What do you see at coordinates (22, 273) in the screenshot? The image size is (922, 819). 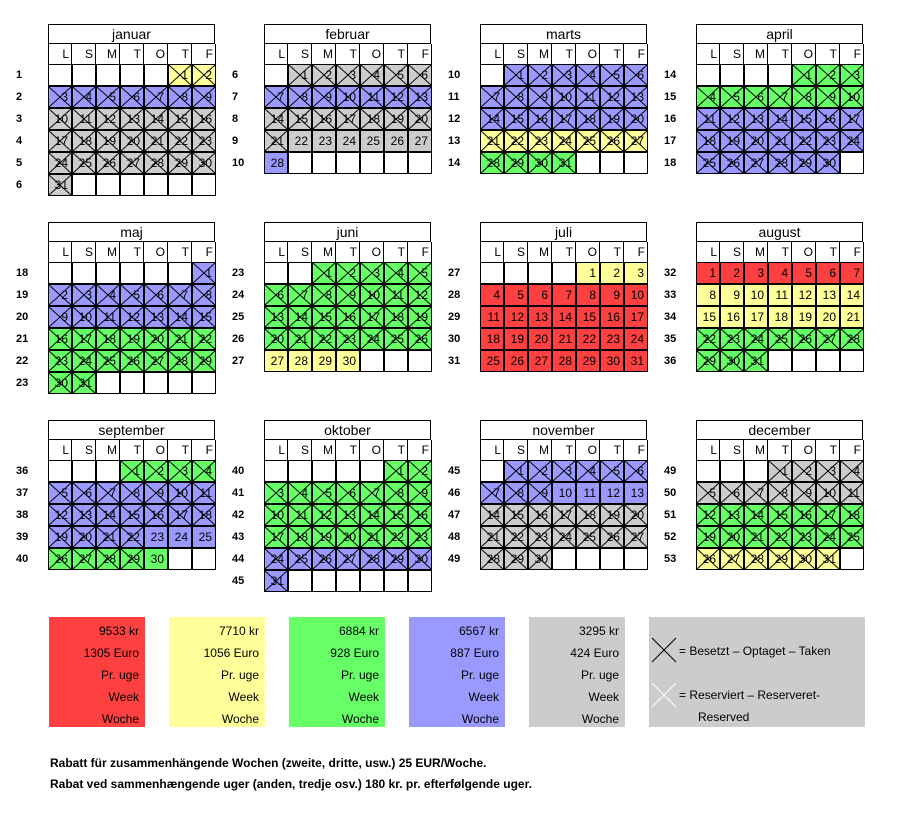 I see `week-number: 18` at bounding box center [22, 273].